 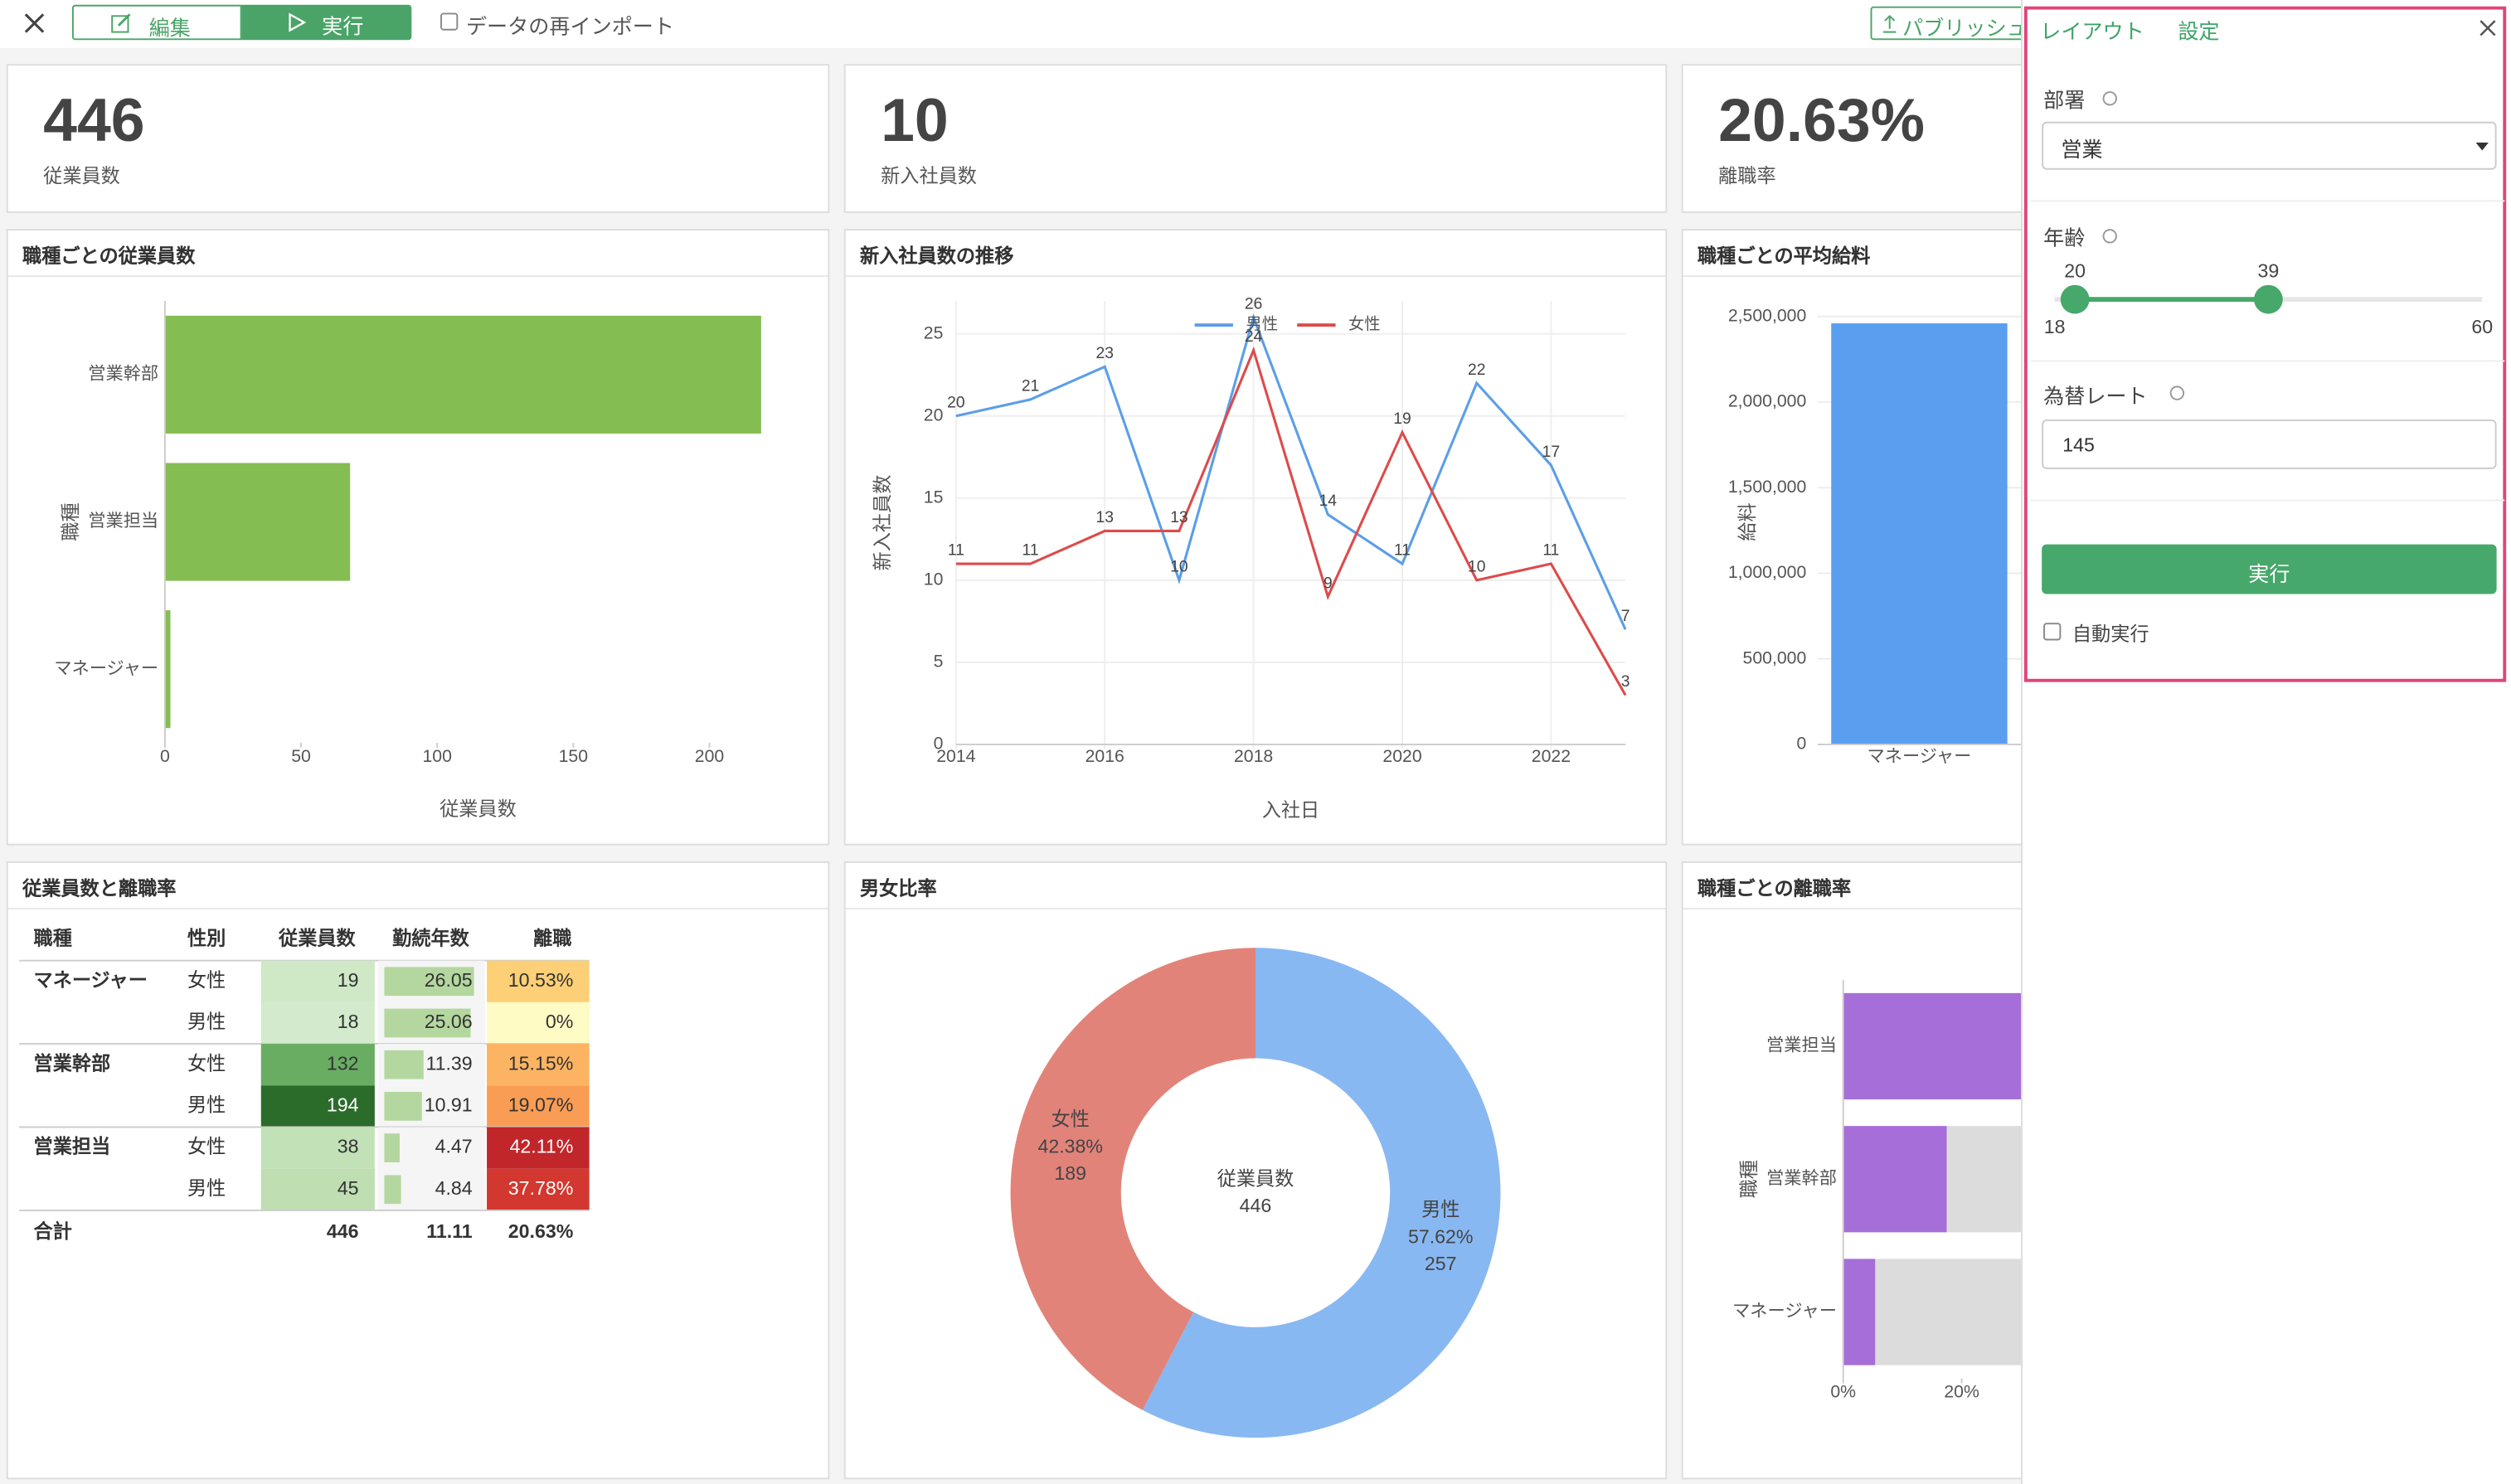 I want to click on chart-panel: 男女比率, so click(x=1256, y=1171).